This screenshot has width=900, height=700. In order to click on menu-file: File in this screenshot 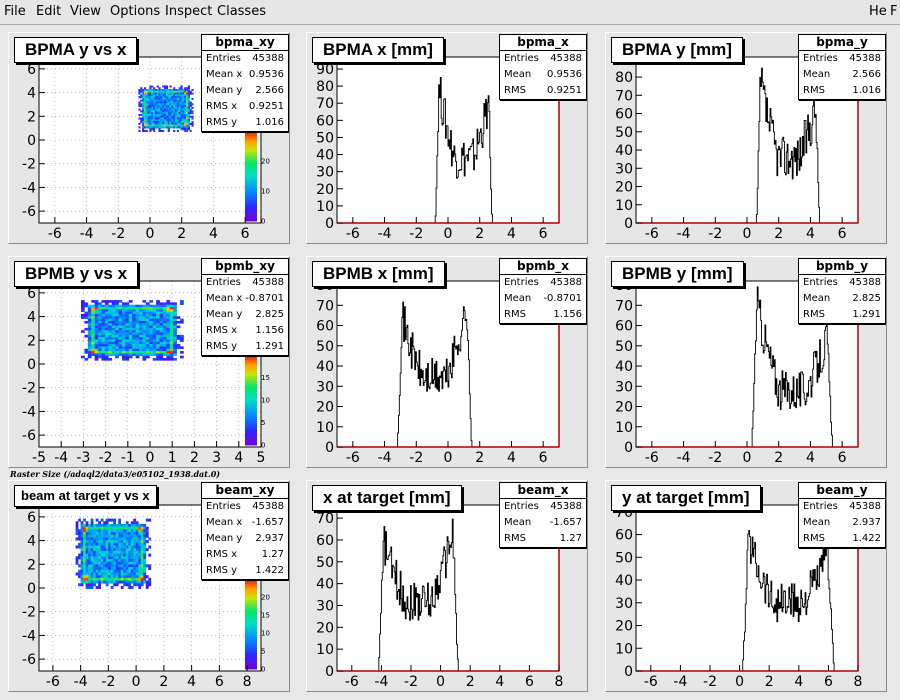, I will do `click(15, 11)`.